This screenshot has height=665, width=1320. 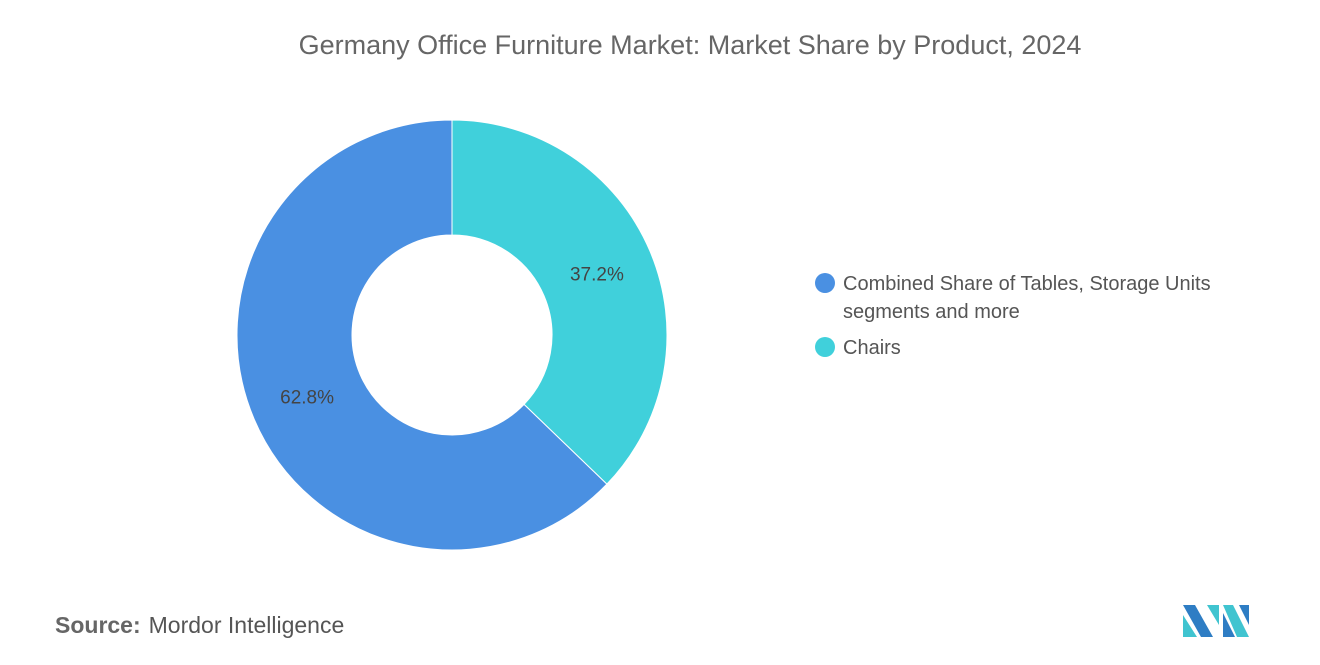 I want to click on data-label: 37.2%, so click(x=597, y=274).